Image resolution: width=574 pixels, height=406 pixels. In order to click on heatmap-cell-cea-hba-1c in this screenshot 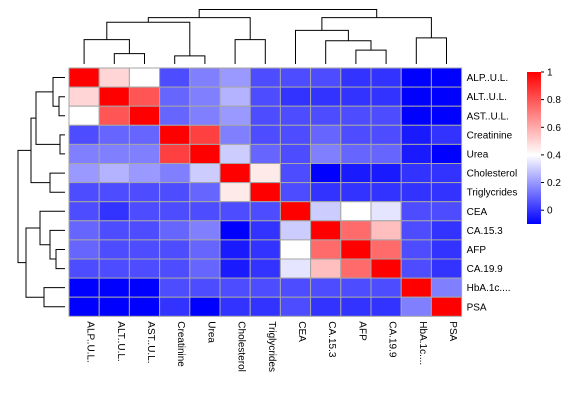, I will do `click(416, 211)`.